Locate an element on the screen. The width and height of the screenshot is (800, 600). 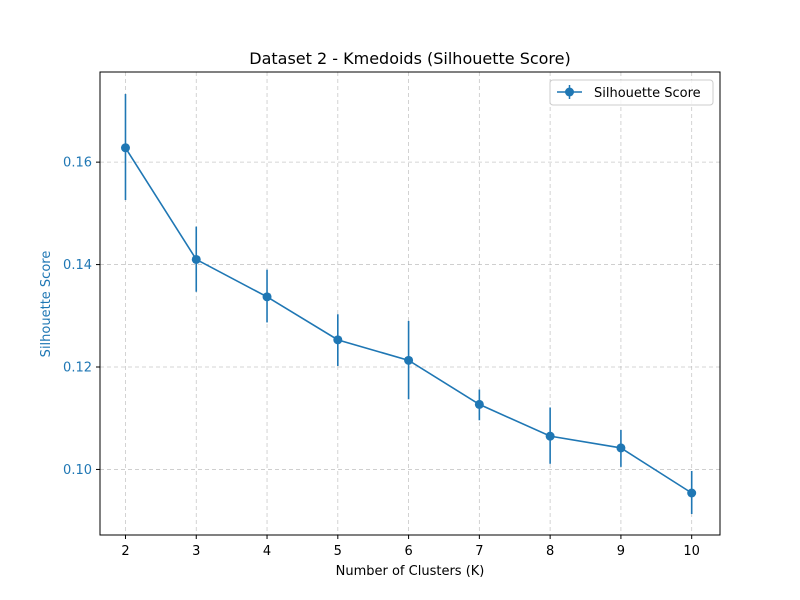
y-tick-label: 0.10 is located at coordinates (77, 470).